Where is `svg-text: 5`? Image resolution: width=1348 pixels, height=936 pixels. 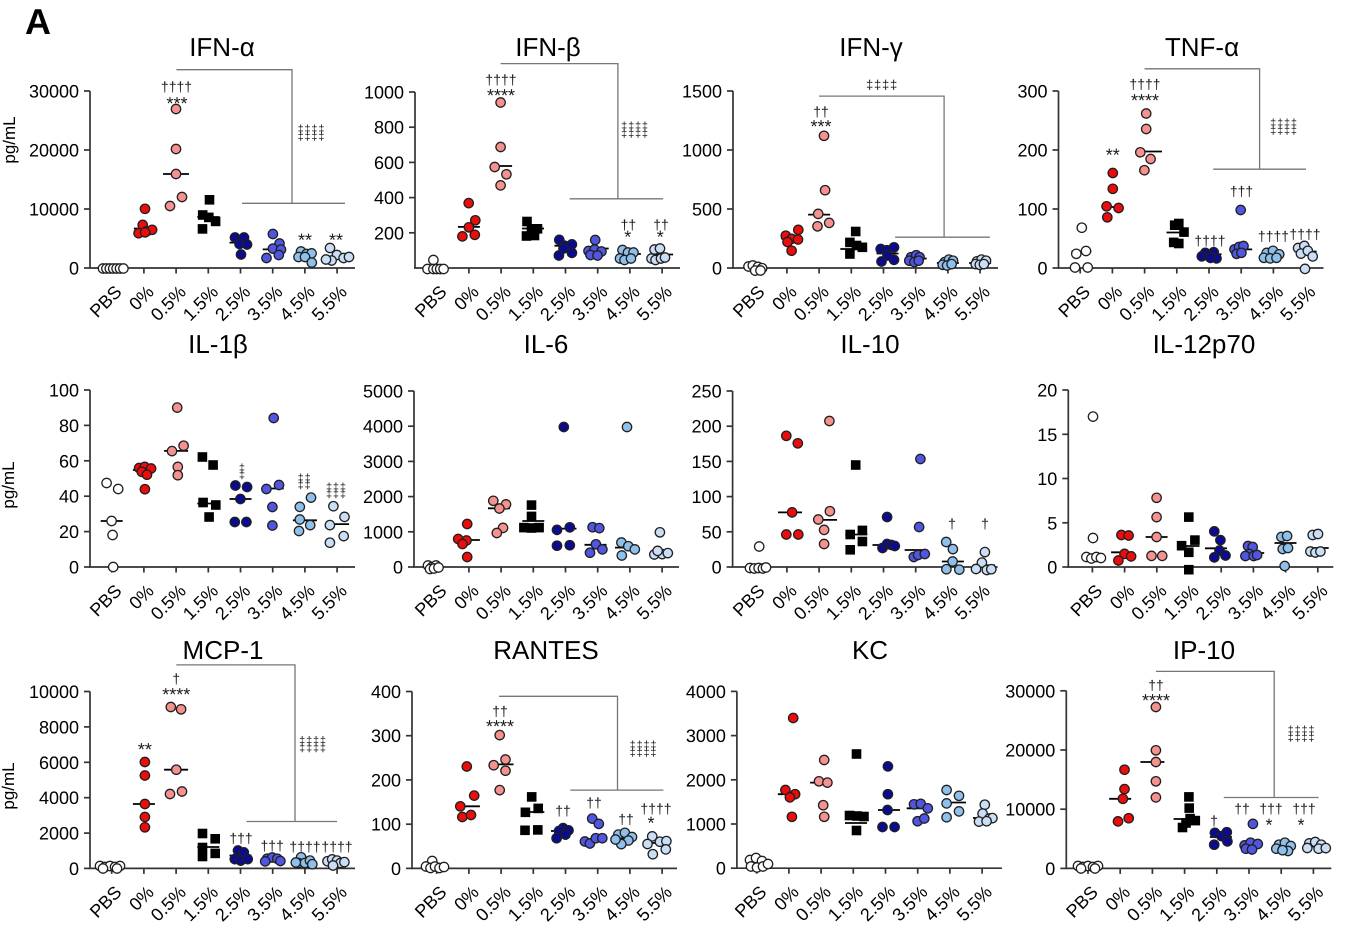 svg-text: 5 is located at coordinates (1052, 523).